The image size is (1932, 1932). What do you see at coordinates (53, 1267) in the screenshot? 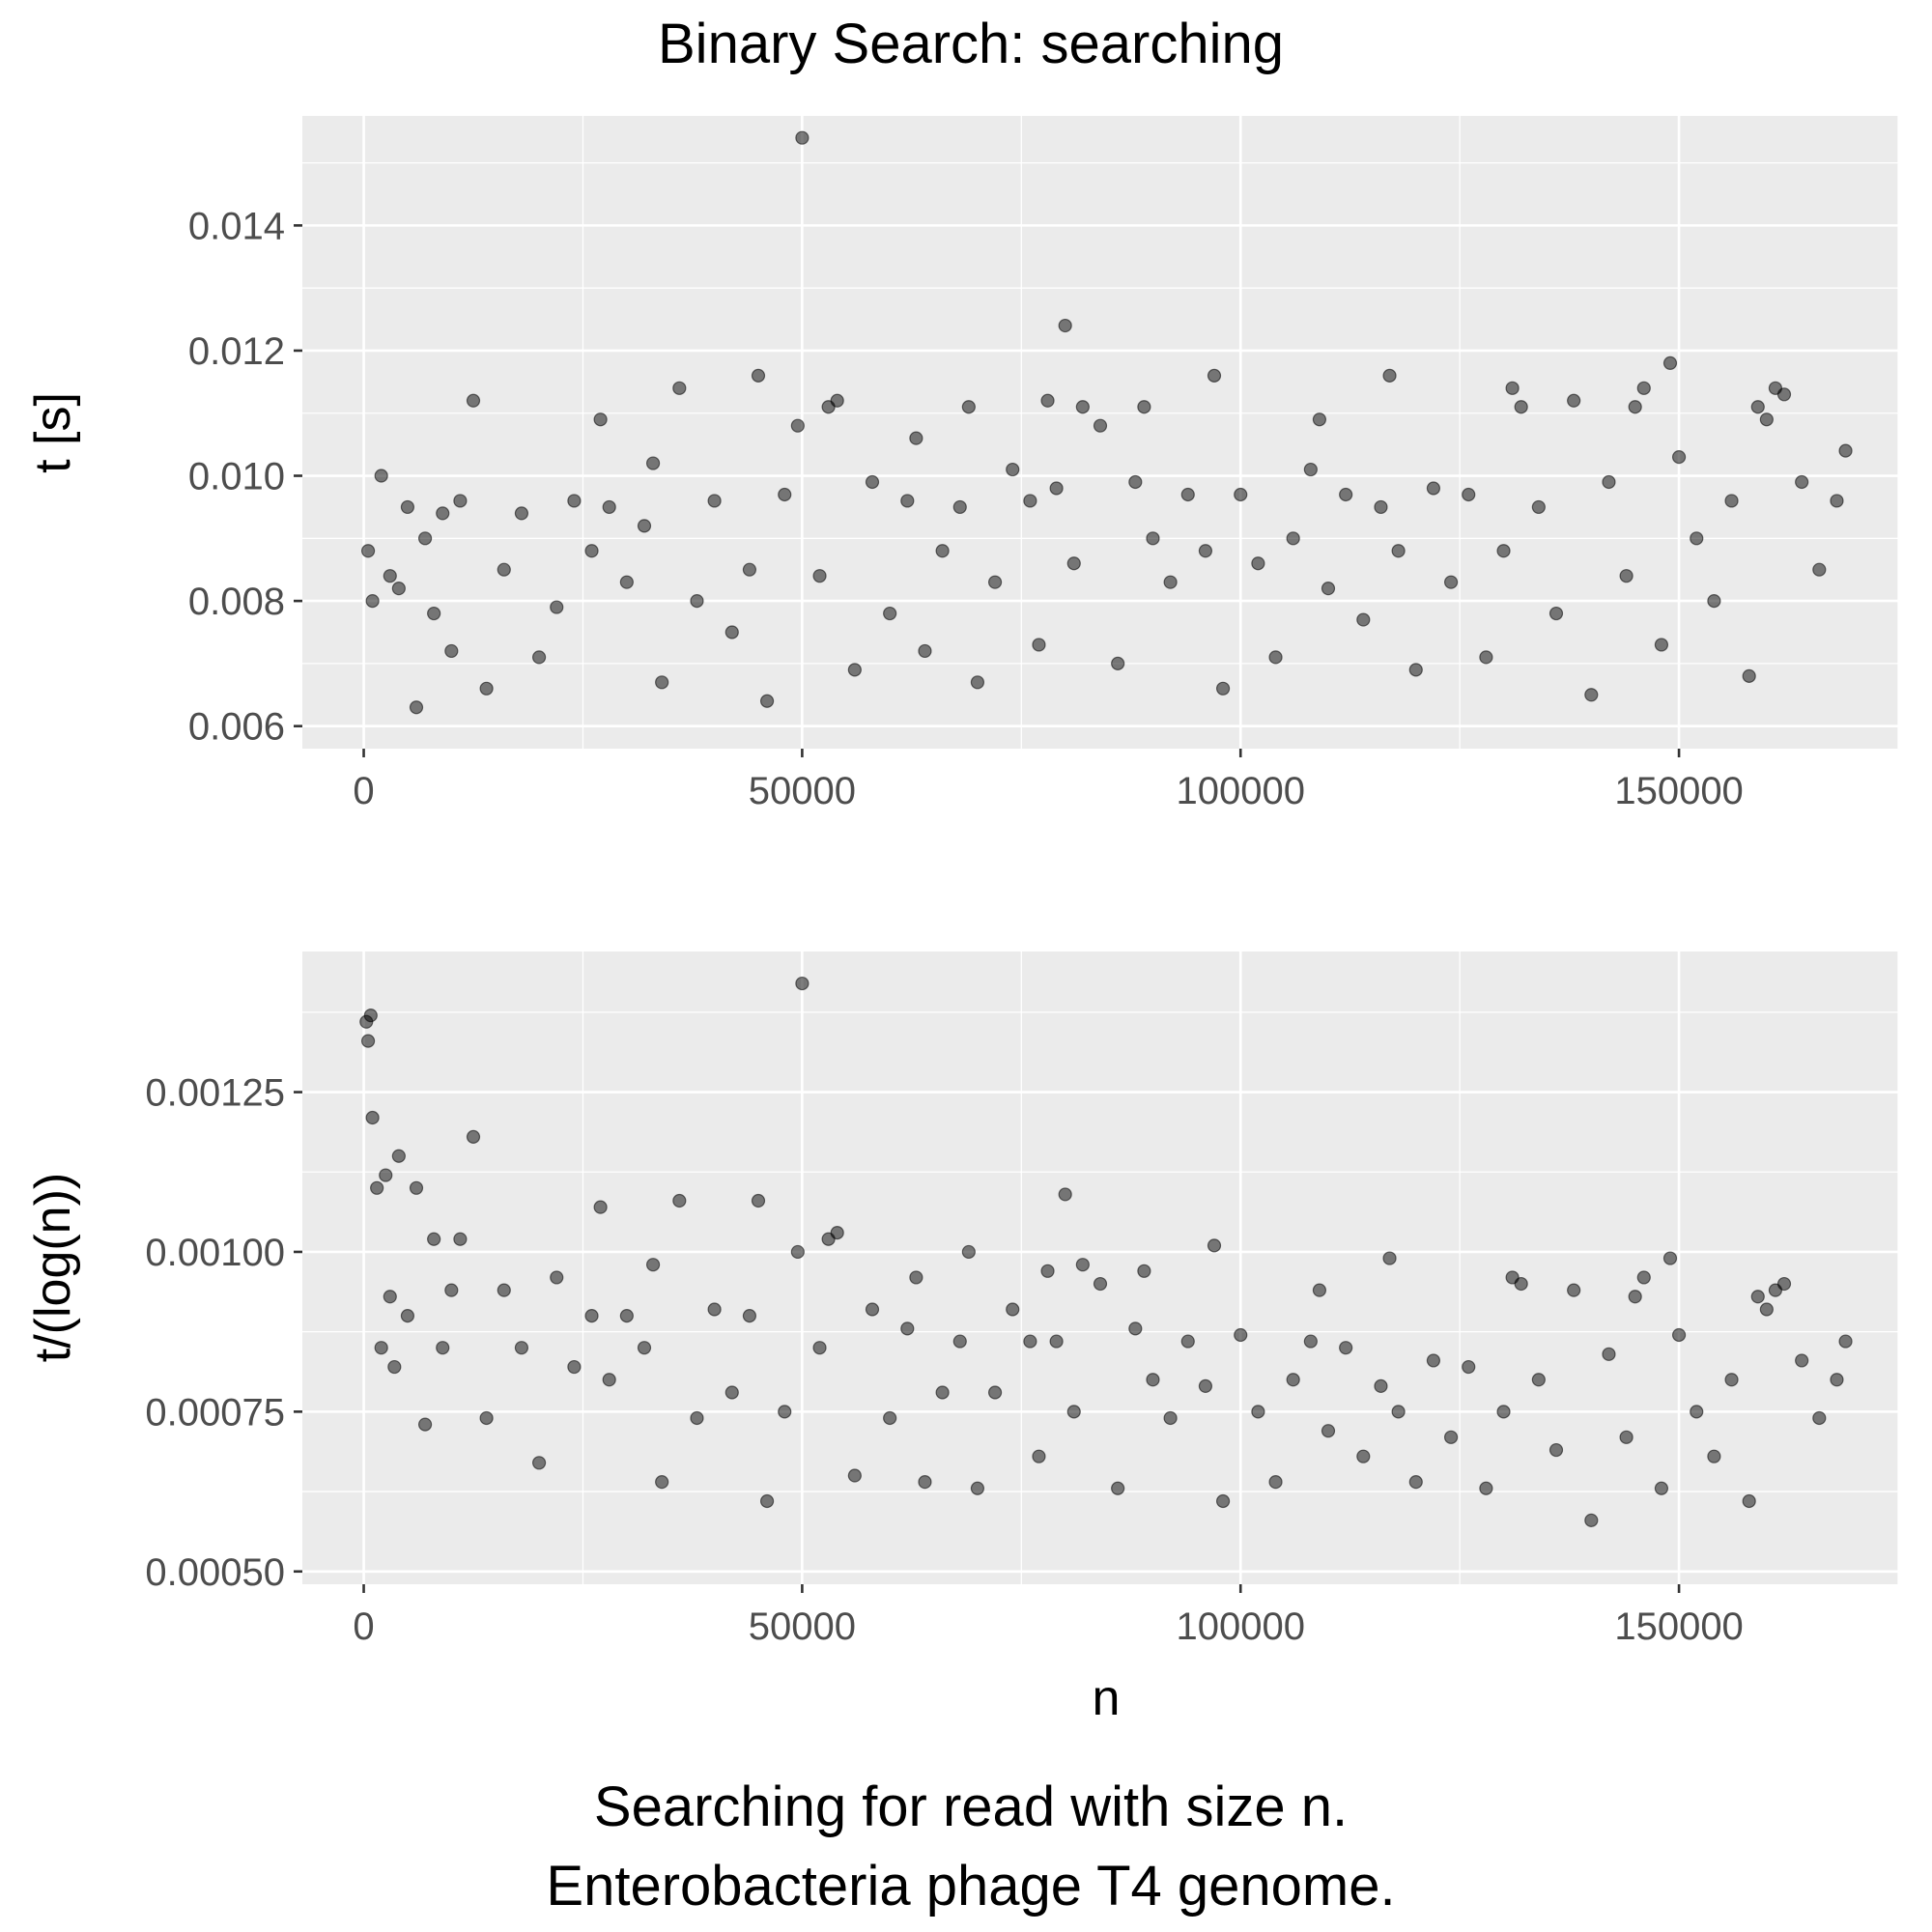
I see `bottom-y-axis-title: t/(log(n))` at bounding box center [53, 1267].